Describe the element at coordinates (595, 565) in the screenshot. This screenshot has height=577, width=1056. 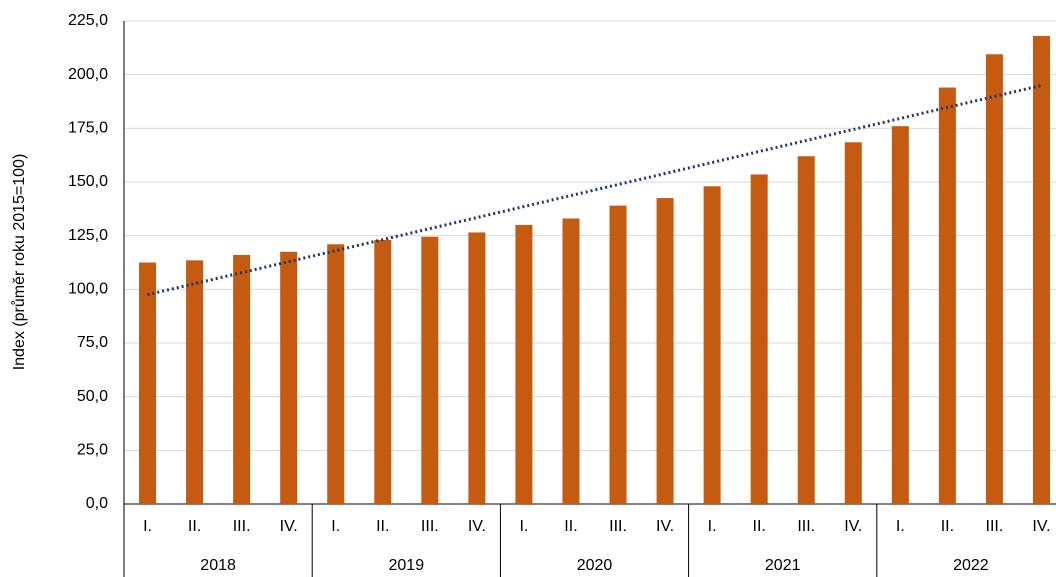
I see `x-group-label: 2020` at that location.